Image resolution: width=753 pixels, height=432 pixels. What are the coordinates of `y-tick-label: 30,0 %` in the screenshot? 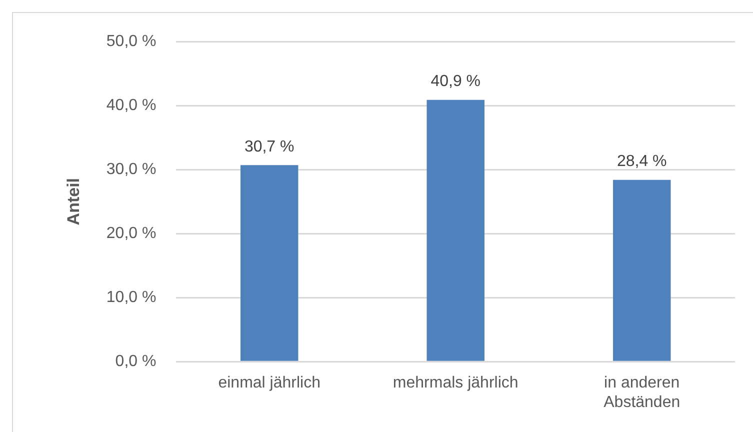 It's located at (131, 169).